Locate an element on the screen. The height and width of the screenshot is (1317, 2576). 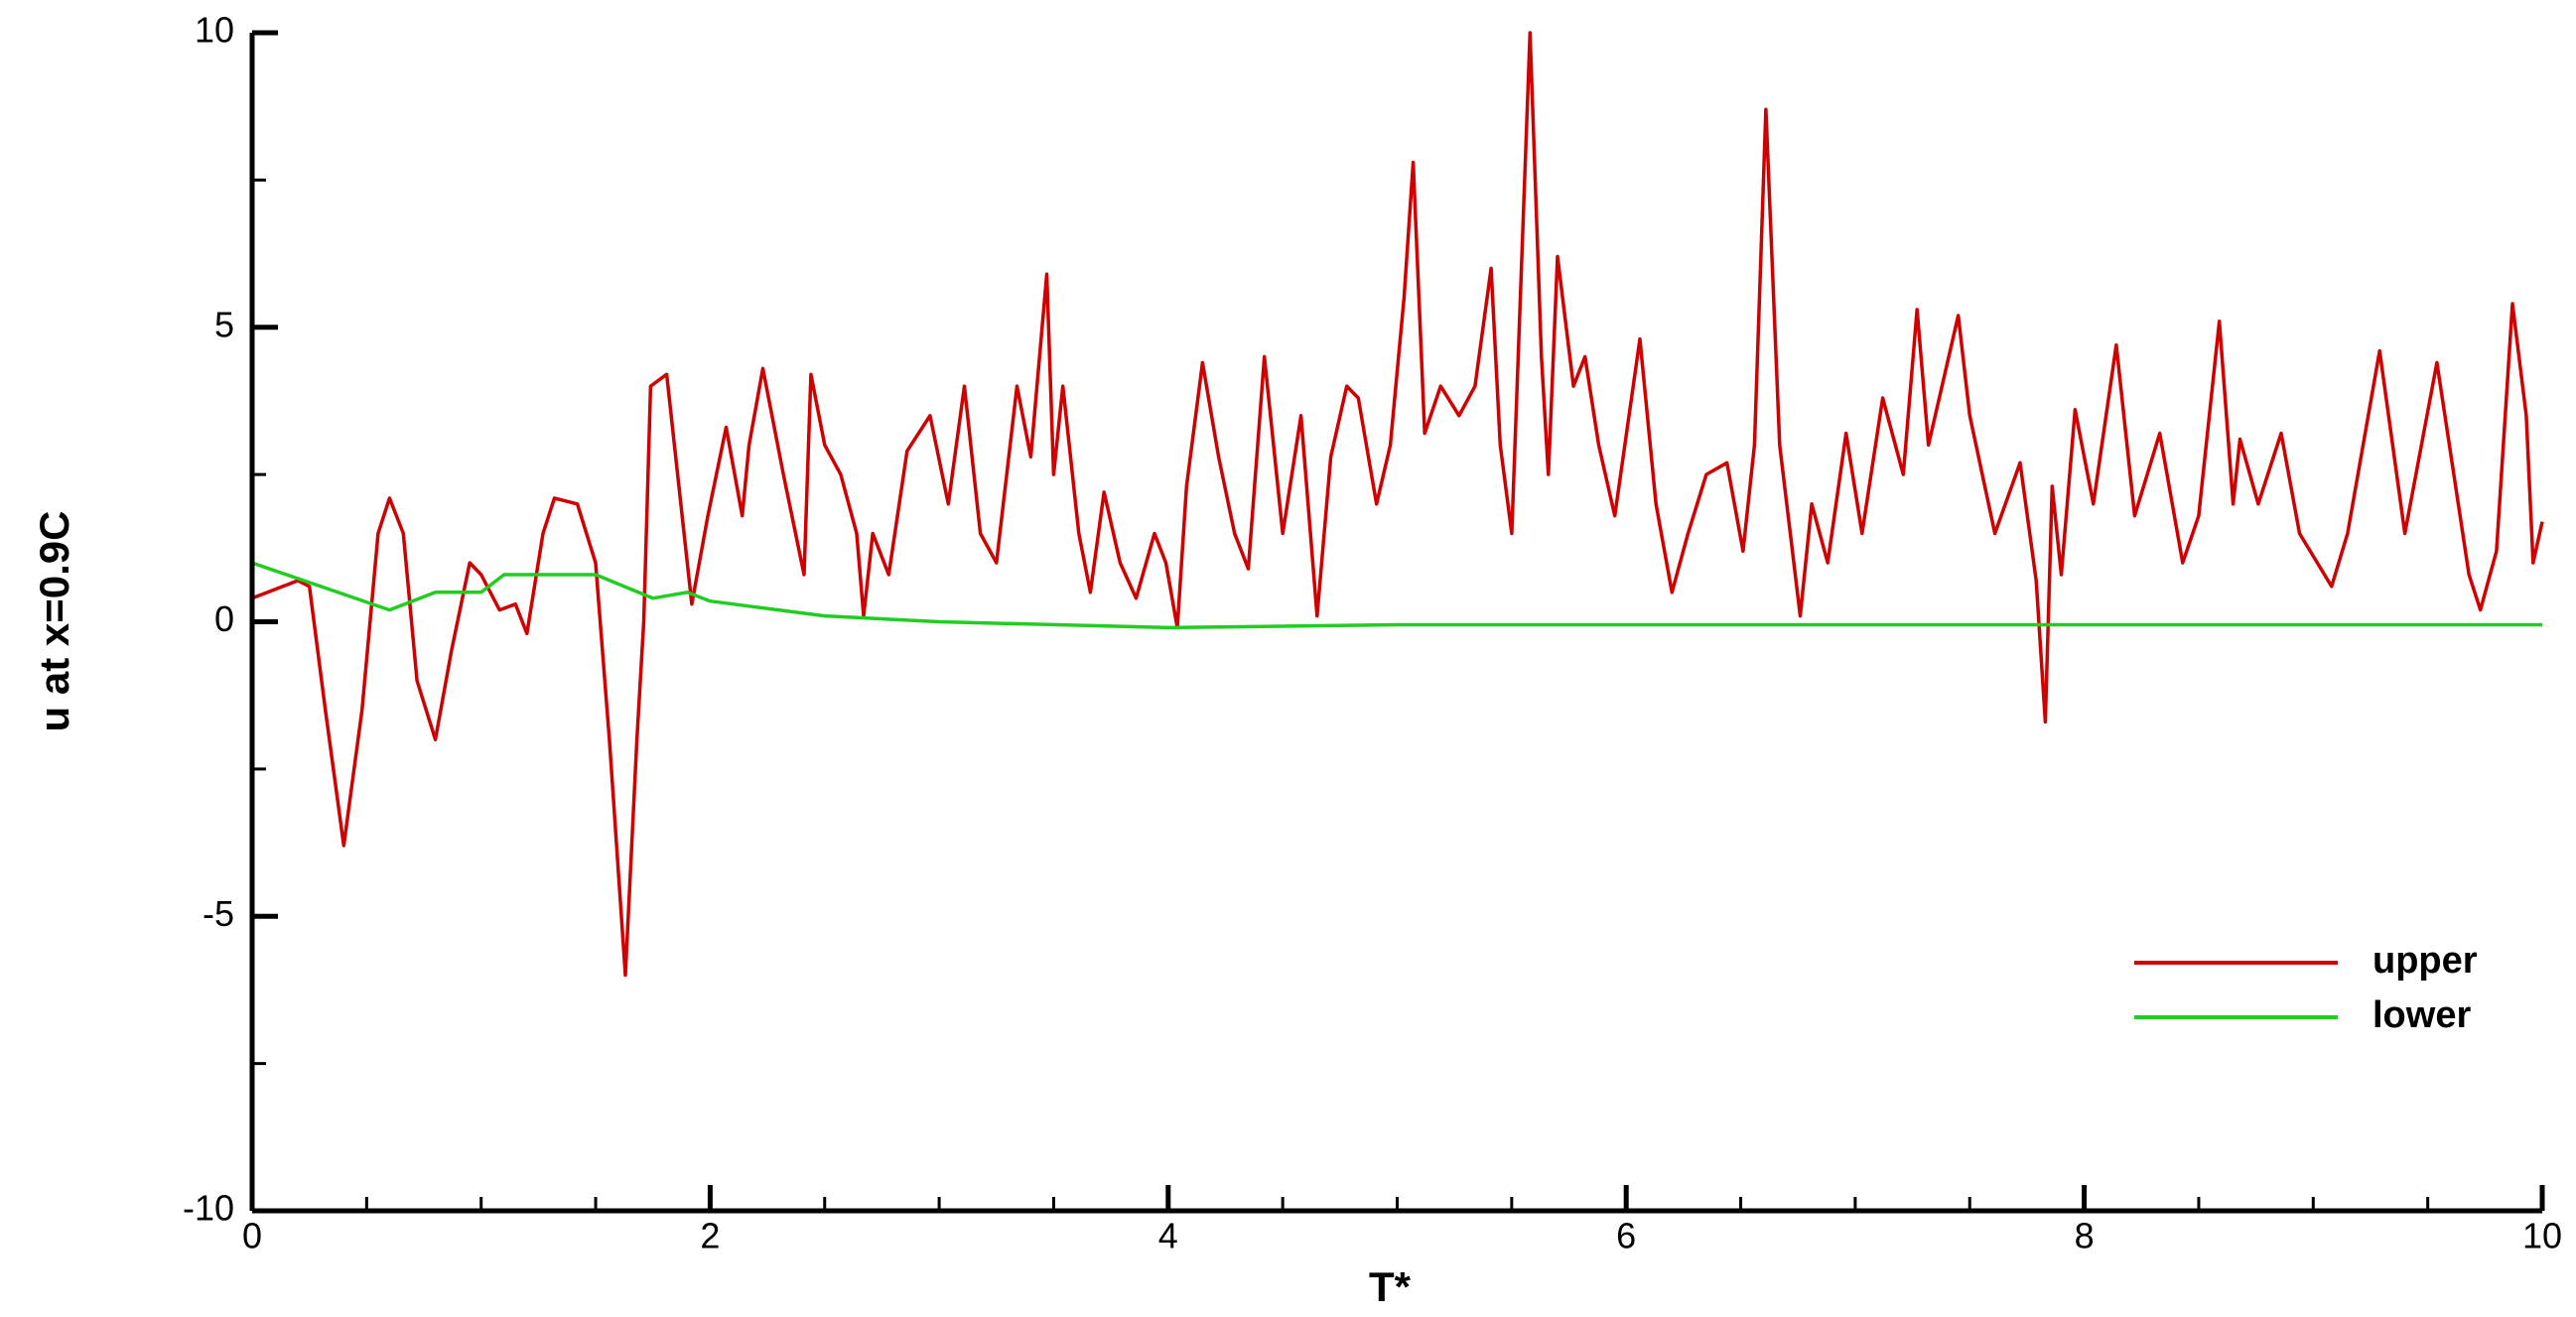
legend-label: lower is located at coordinates (2422, 1015).